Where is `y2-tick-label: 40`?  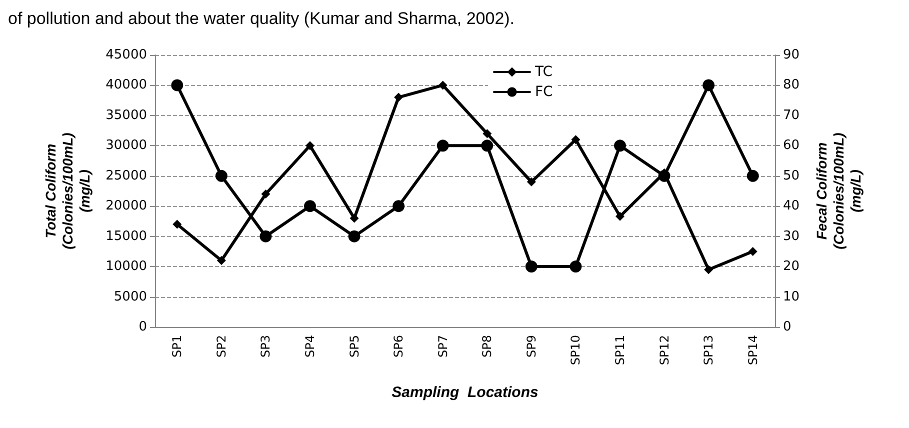
y2-tick-label: 40 is located at coordinates (791, 206).